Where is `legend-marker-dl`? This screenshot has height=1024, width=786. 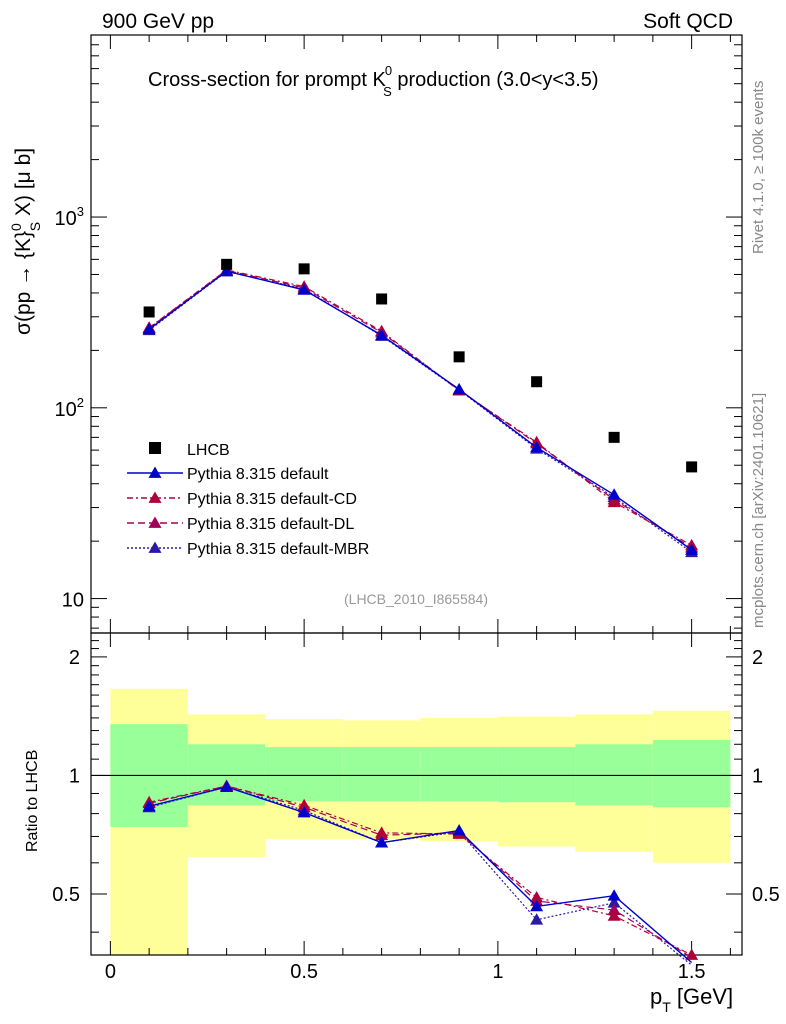 legend-marker-dl is located at coordinates (155, 522).